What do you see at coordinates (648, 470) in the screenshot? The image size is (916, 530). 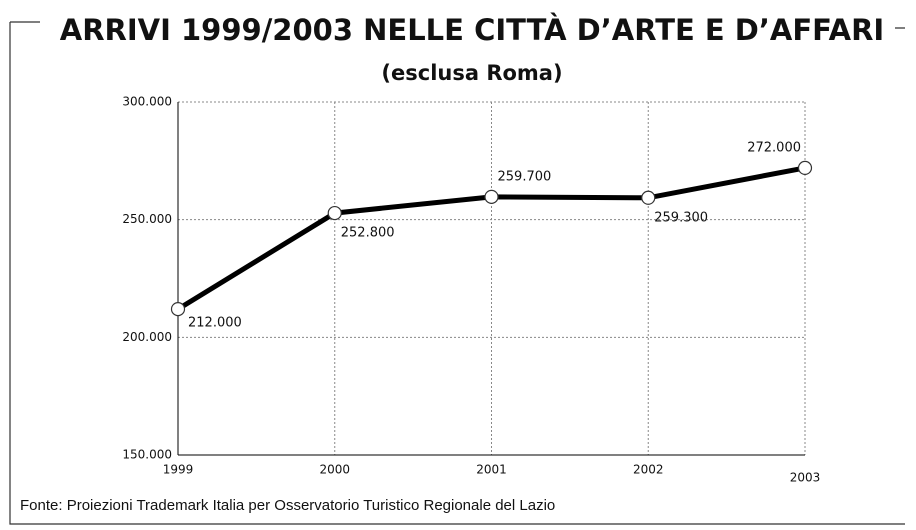 I see `x-tick-label: 2002` at bounding box center [648, 470].